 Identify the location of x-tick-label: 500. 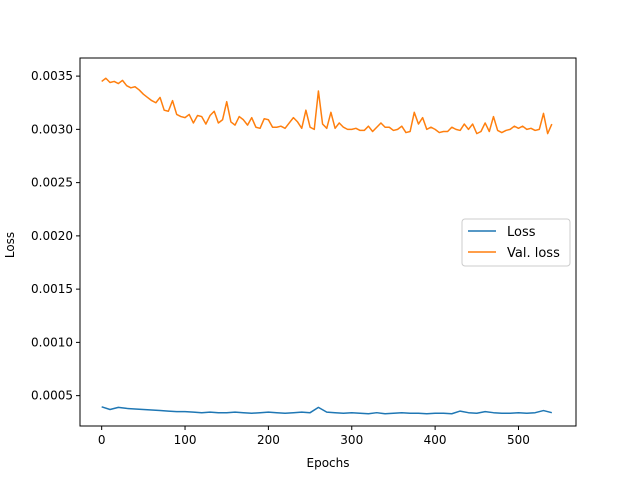
(518, 440).